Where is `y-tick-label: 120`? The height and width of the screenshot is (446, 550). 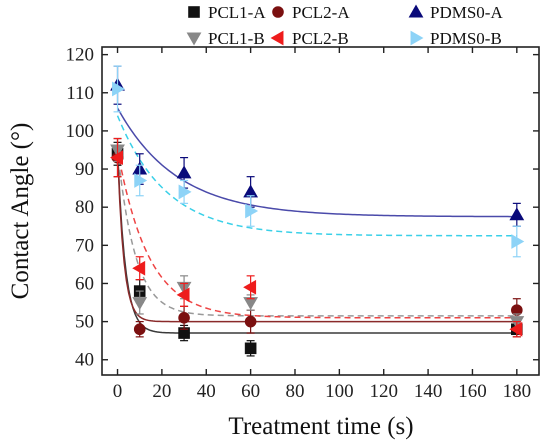 y-tick-label: 120 is located at coordinates (80, 55).